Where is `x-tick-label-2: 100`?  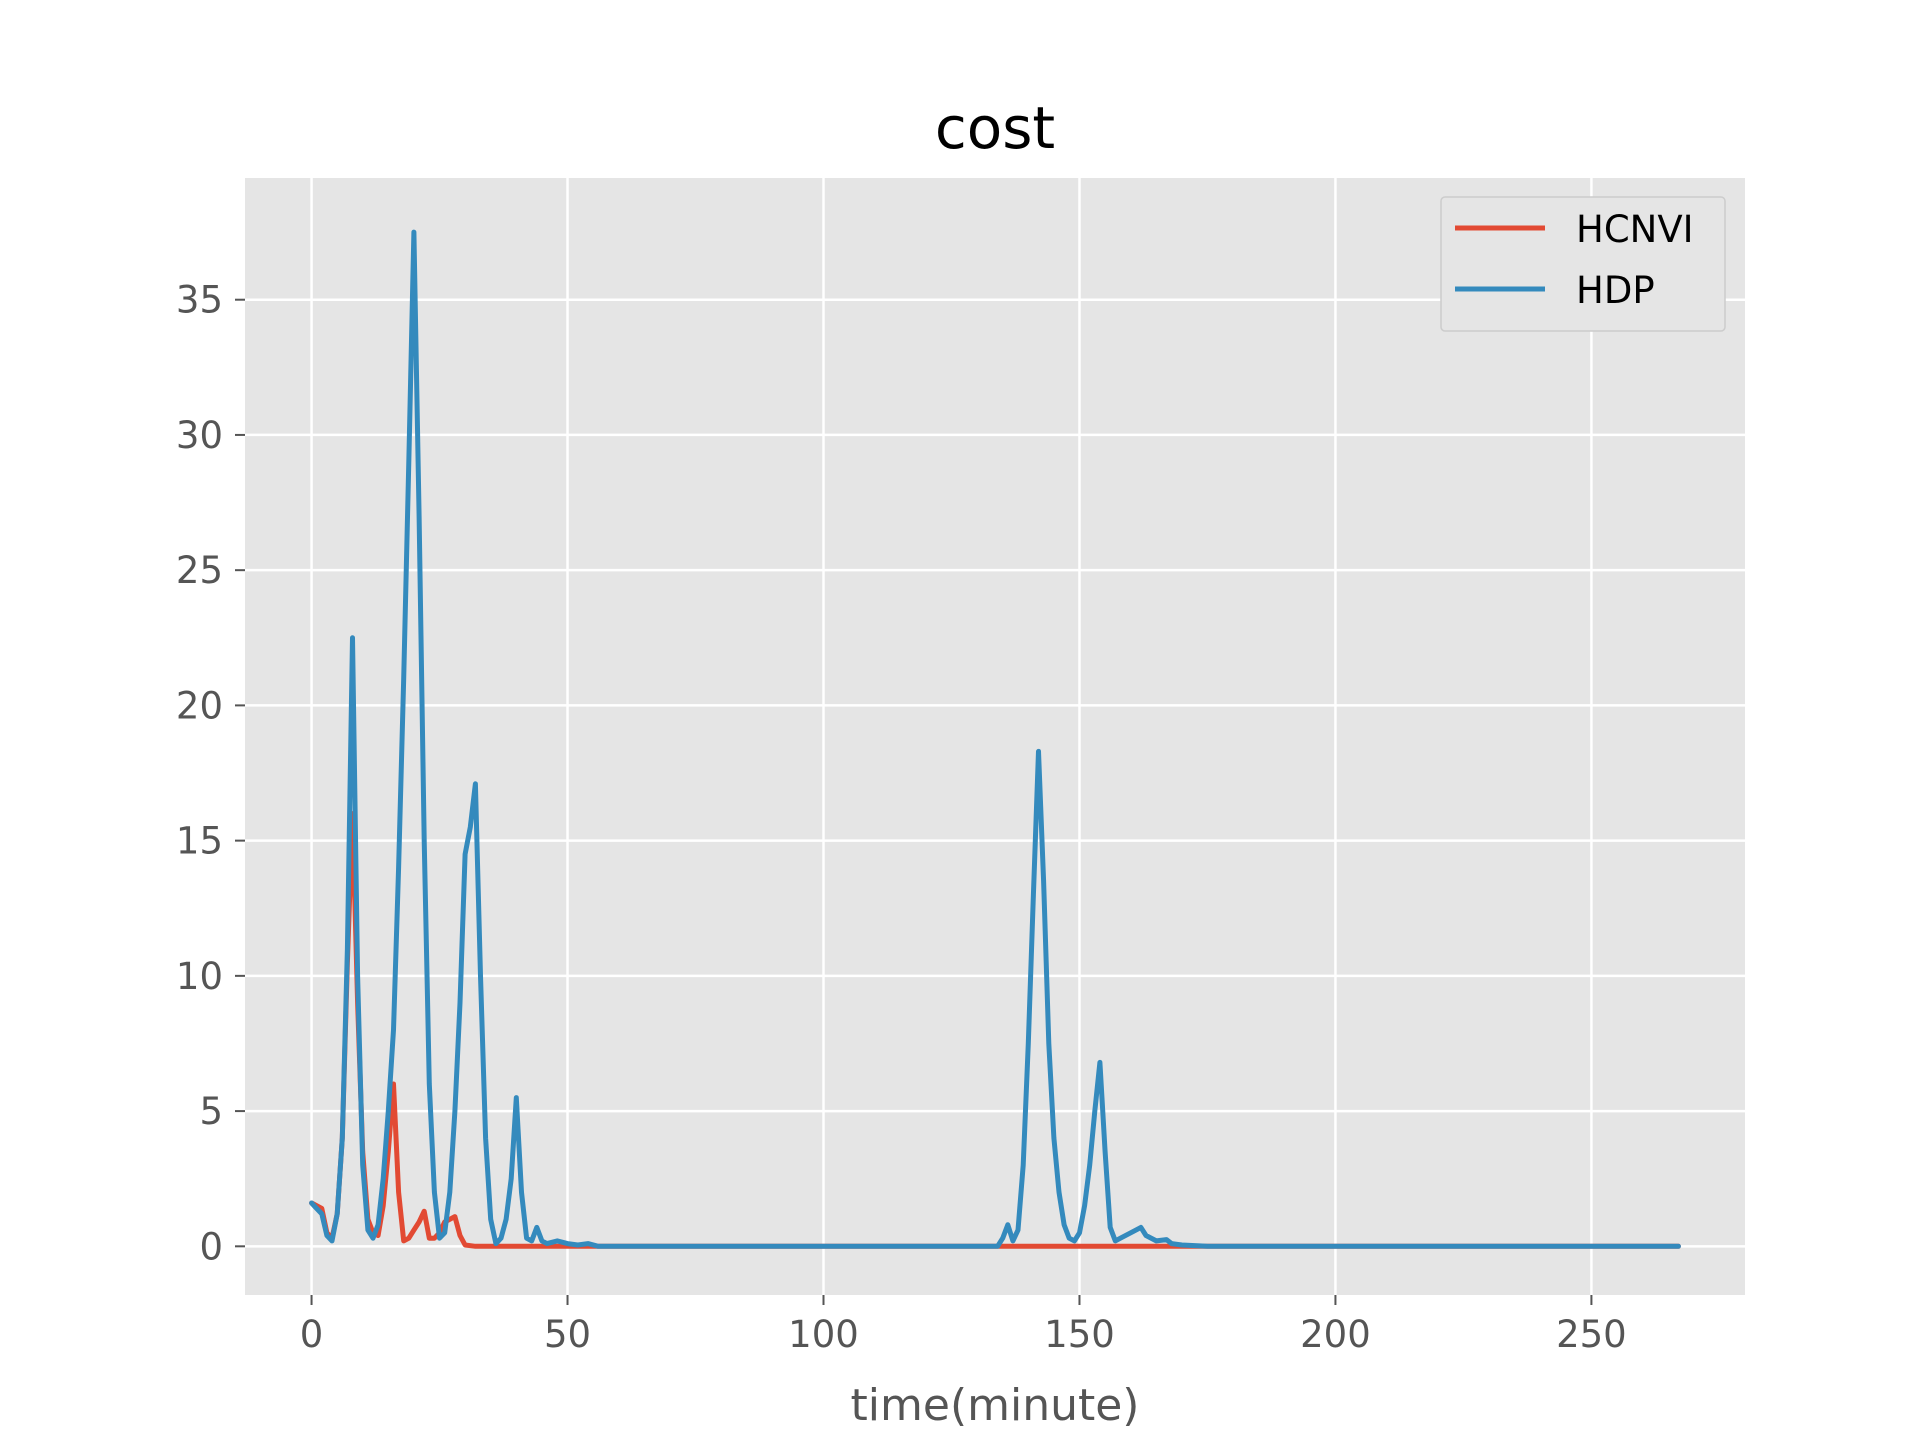 x-tick-label-2: 100 is located at coordinates (823, 1334).